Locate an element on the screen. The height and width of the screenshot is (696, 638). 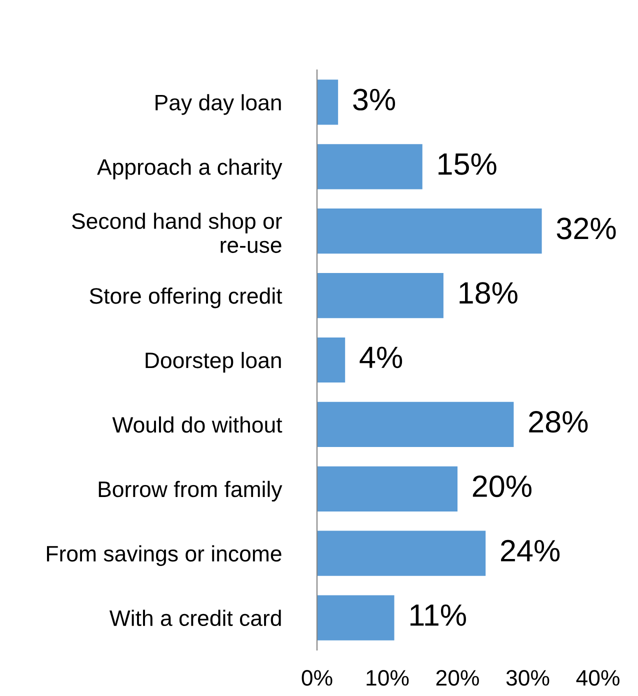
data-label: 15% is located at coordinates (467, 164).